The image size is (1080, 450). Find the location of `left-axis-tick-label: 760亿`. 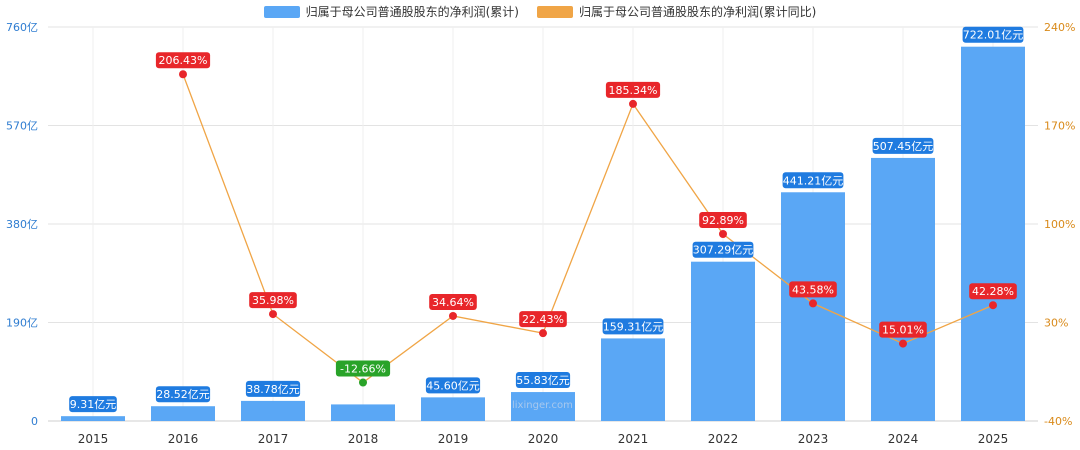

left-axis-tick-label: 760亿 is located at coordinates (22, 27).